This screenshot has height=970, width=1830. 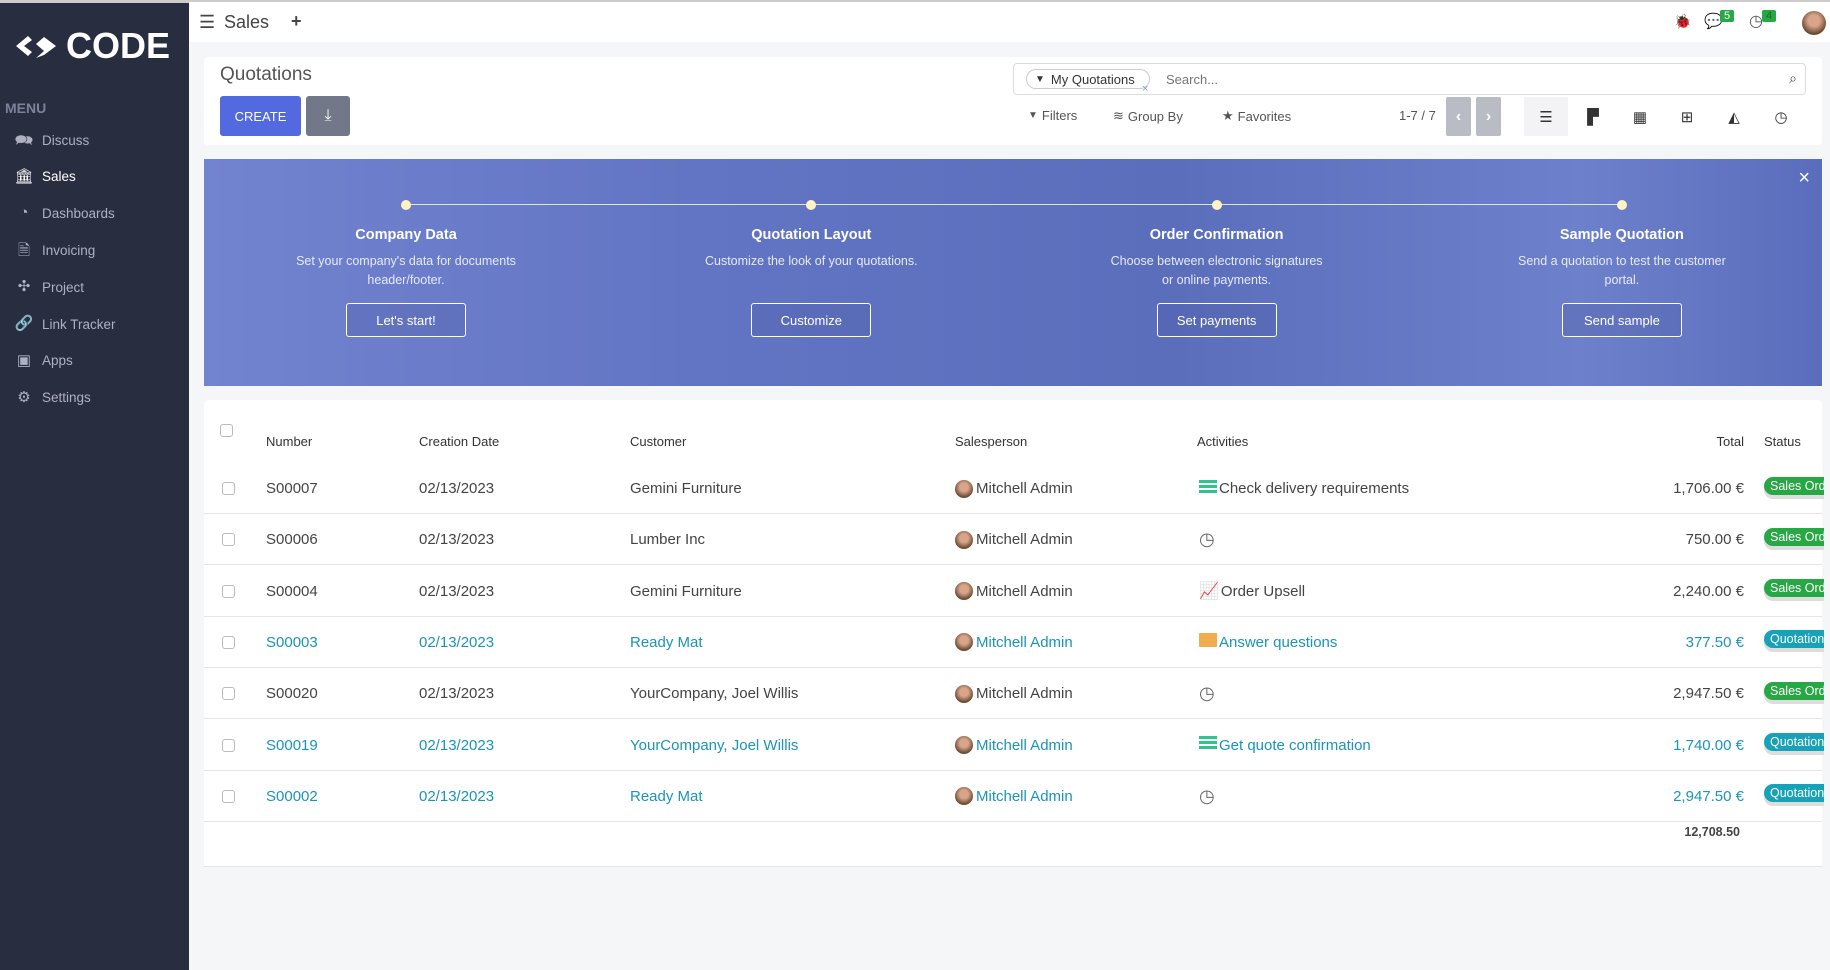 I want to click on code-logo-icon, so click(x=36, y=47).